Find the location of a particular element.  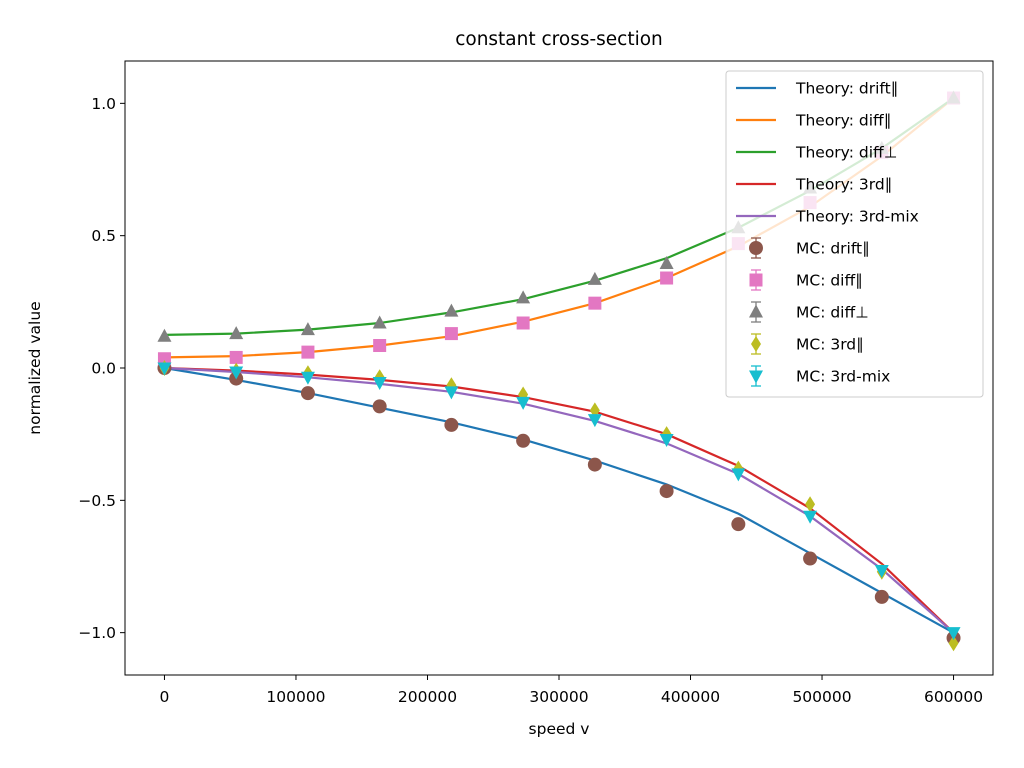

legend-label: MC: 3rd-mix is located at coordinates (843, 377).